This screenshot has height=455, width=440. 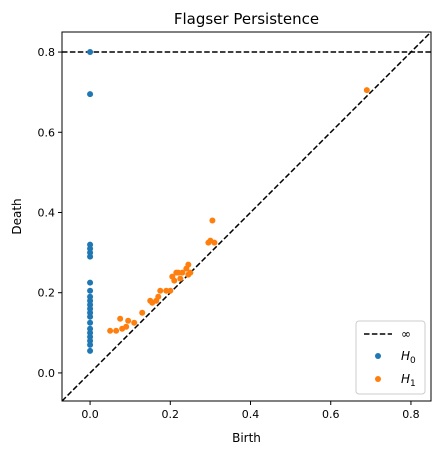 What do you see at coordinates (411, 414) in the screenshot?
I see `x-tick-label: 0.8` at bounding box center [411, 414].